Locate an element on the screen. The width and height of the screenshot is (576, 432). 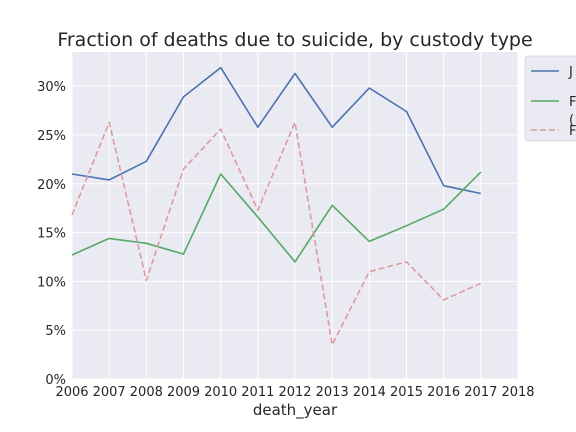
y-tick-label: 15% is located at coordinates (51, 234).